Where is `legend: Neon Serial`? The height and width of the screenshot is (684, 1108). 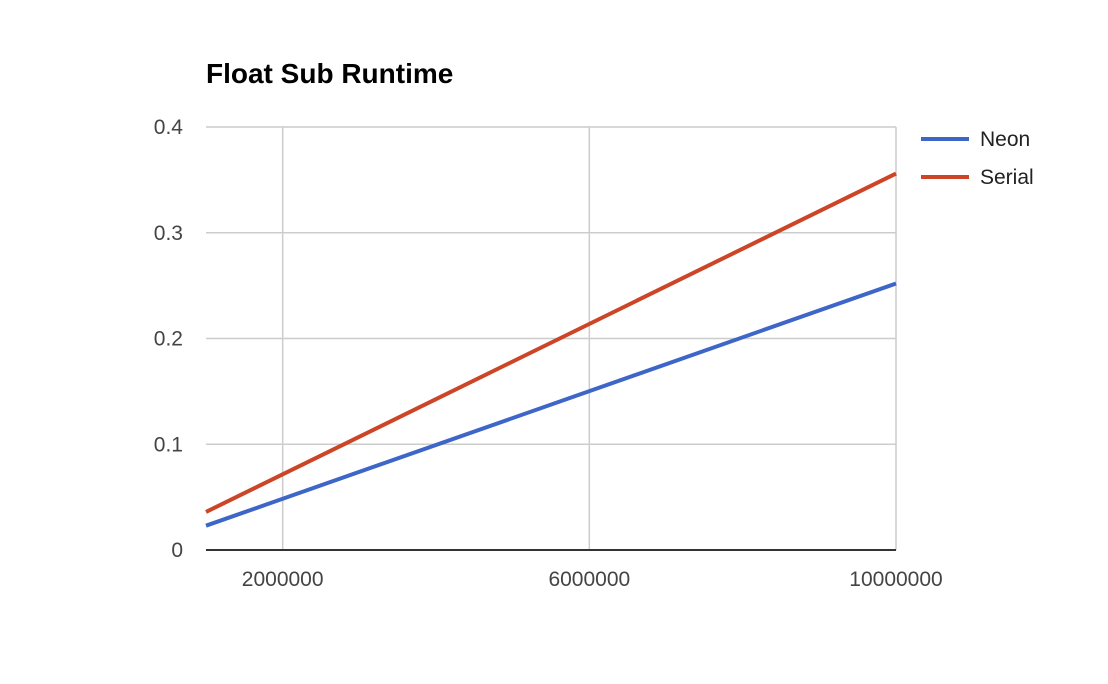 legend: Neon Serial is located at coordinates (977, 158).